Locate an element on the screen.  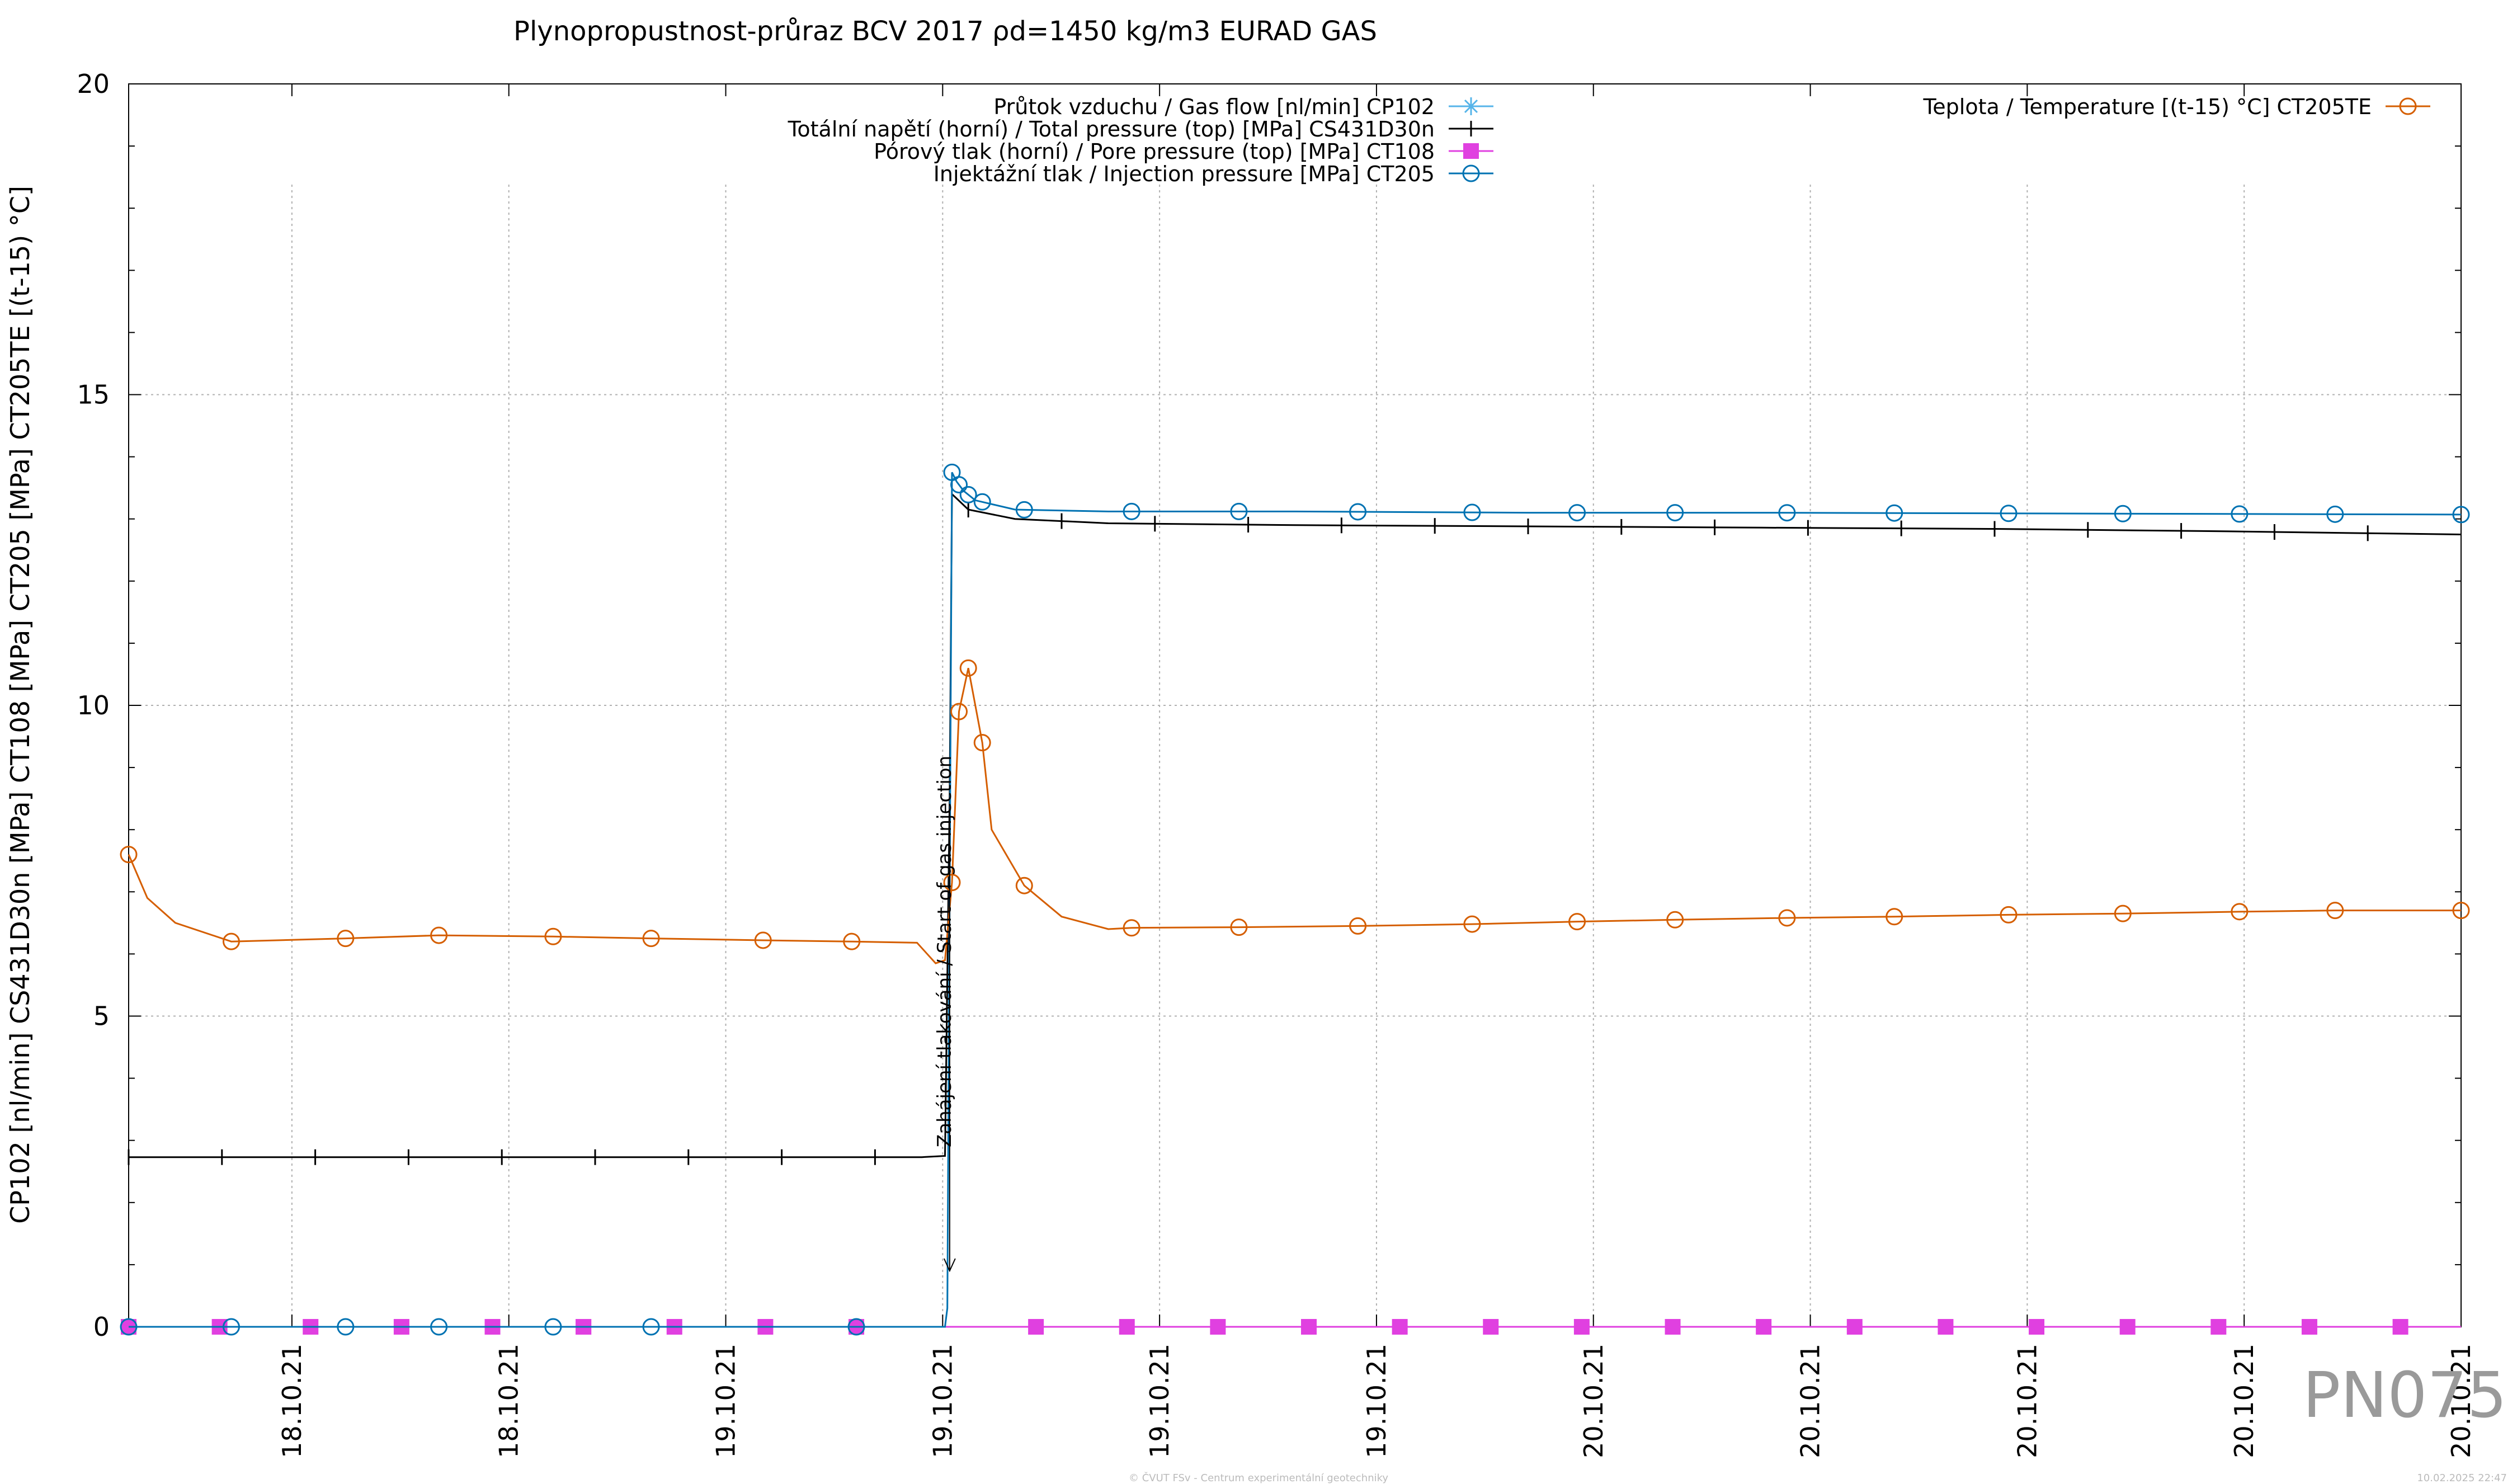
annotation-arrow-head is located at coordinates (949, 1265).